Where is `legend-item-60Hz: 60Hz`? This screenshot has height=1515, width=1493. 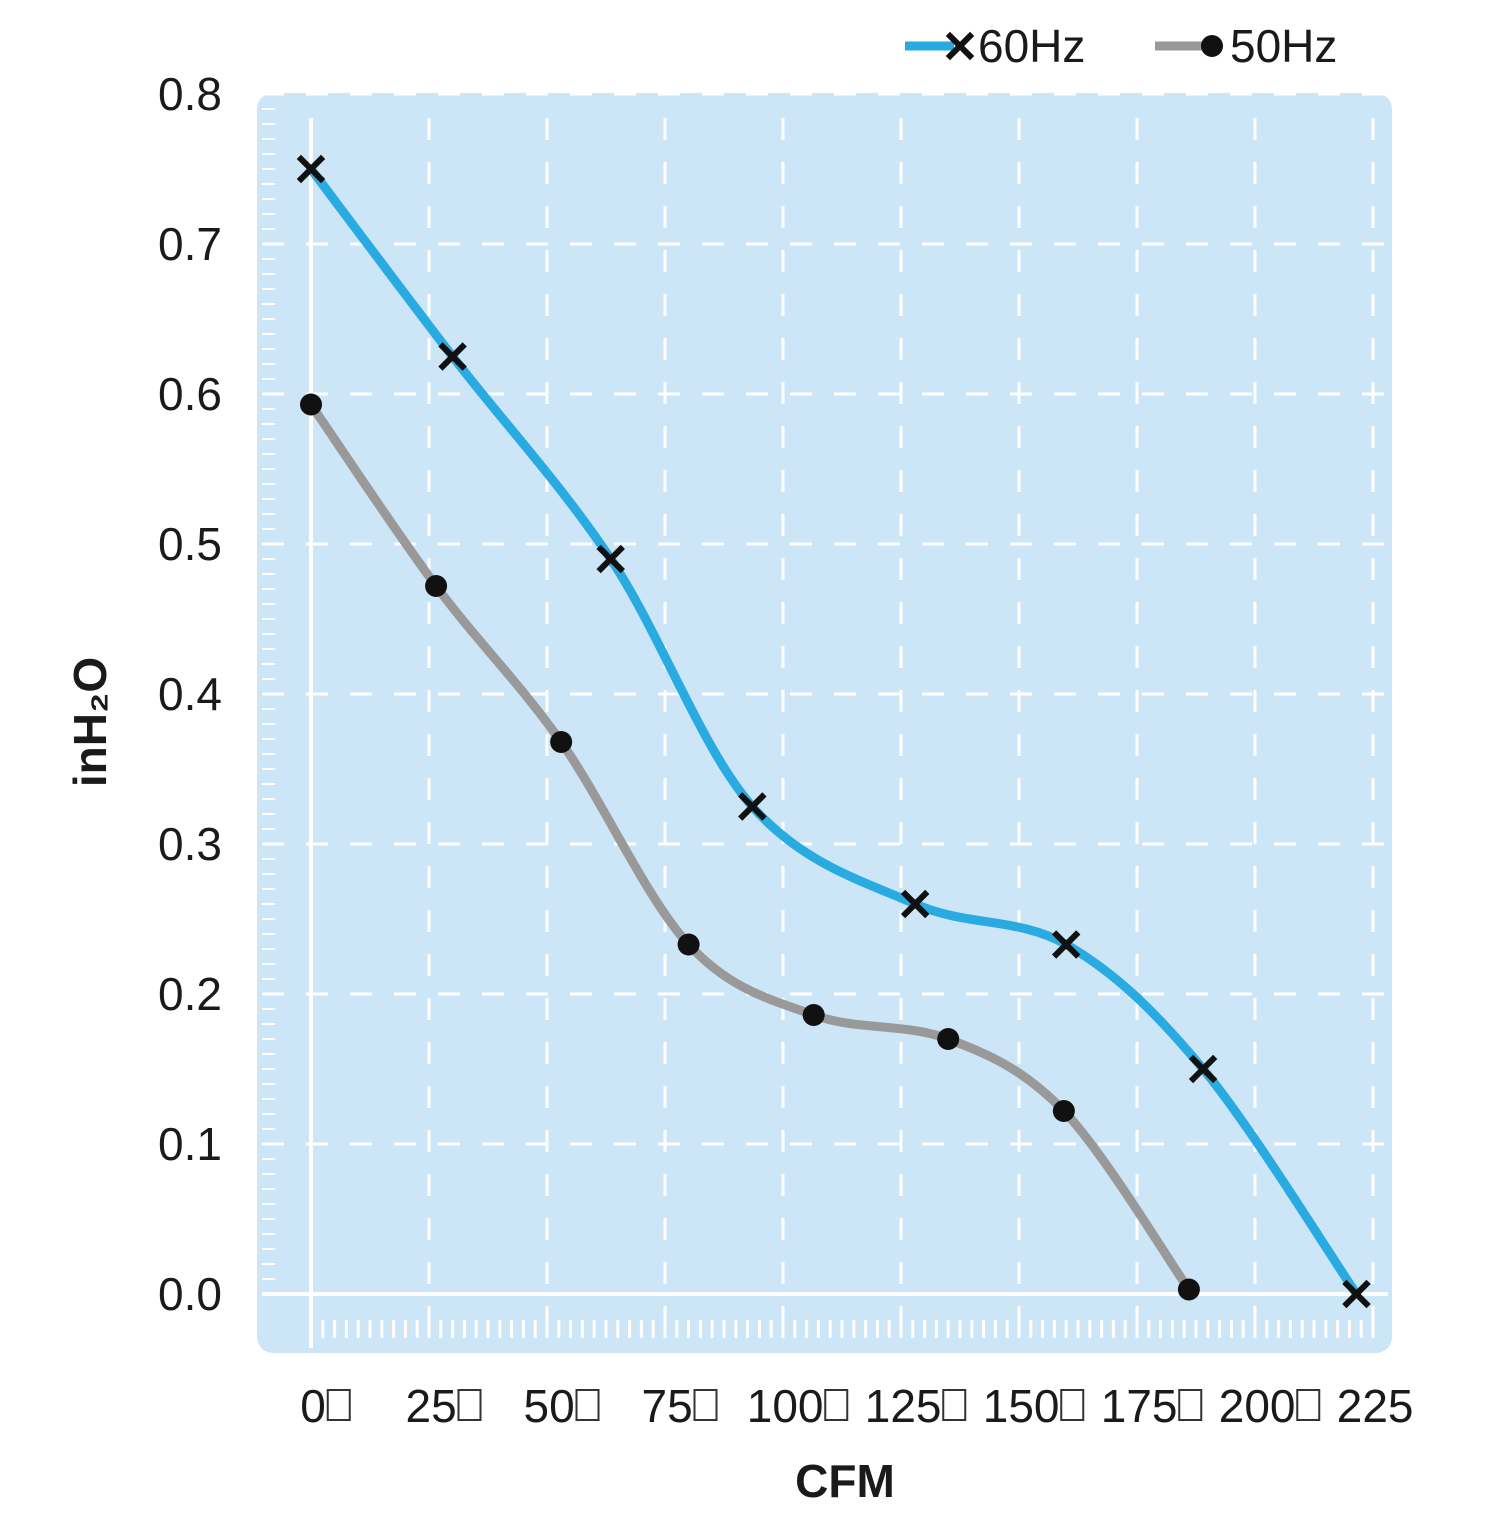 legend-item-60Hz: 60Hz is located at coordinates (995, 46).